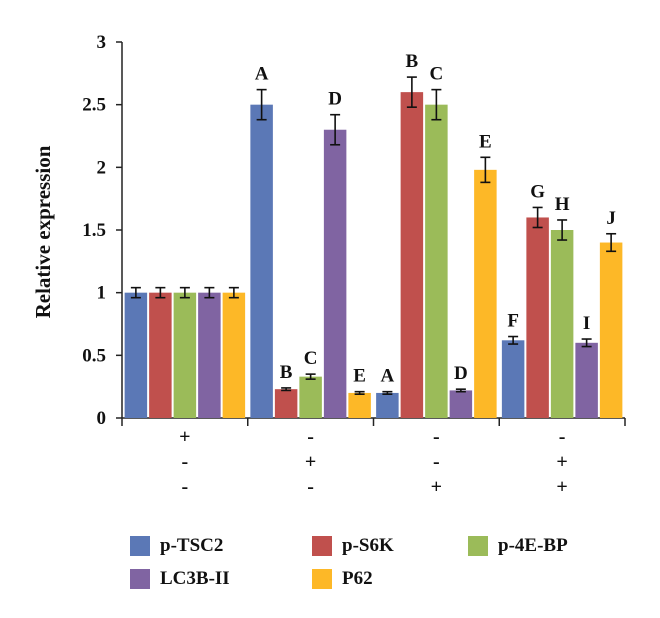 The image size is (660, 618). Describe the element at coordinates (102, 293) in the screenshot. I see `y-tick-label: 1` at that location.